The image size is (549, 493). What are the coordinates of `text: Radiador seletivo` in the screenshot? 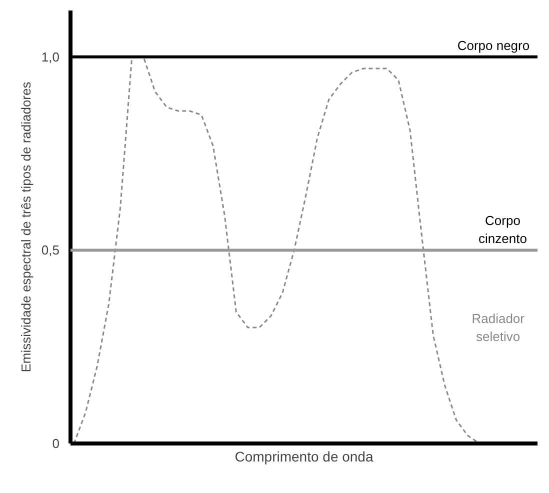 It's located at (499, 327).